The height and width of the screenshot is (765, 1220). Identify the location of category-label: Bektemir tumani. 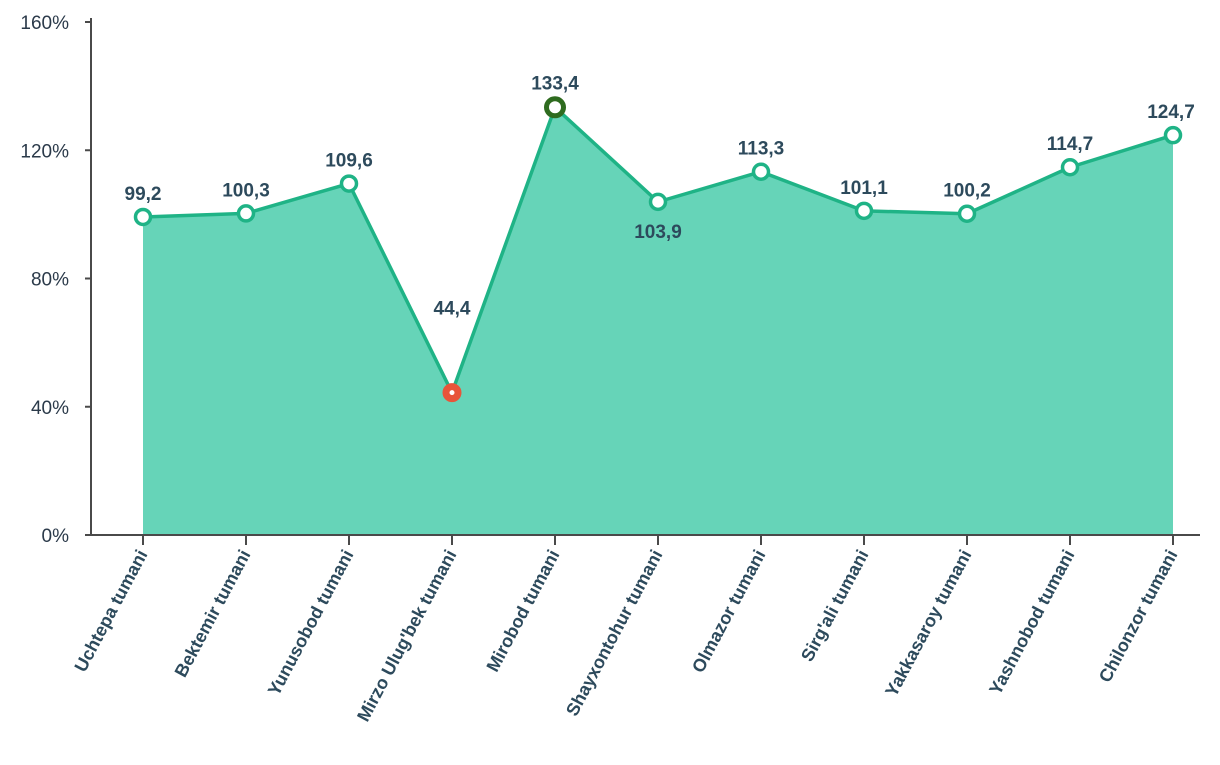
(213, 613).